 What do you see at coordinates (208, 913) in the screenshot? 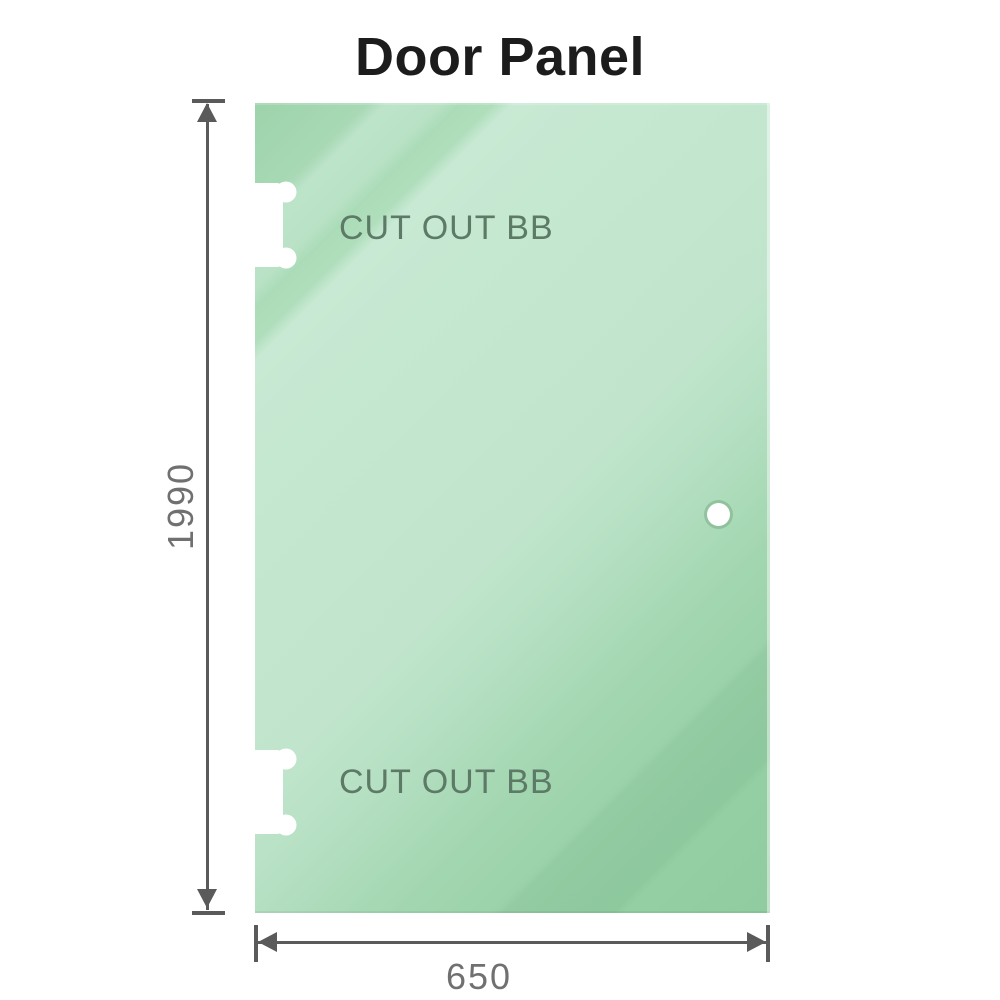
I see `height-dimension-cap-bottom` at bounding box center [208, 913].